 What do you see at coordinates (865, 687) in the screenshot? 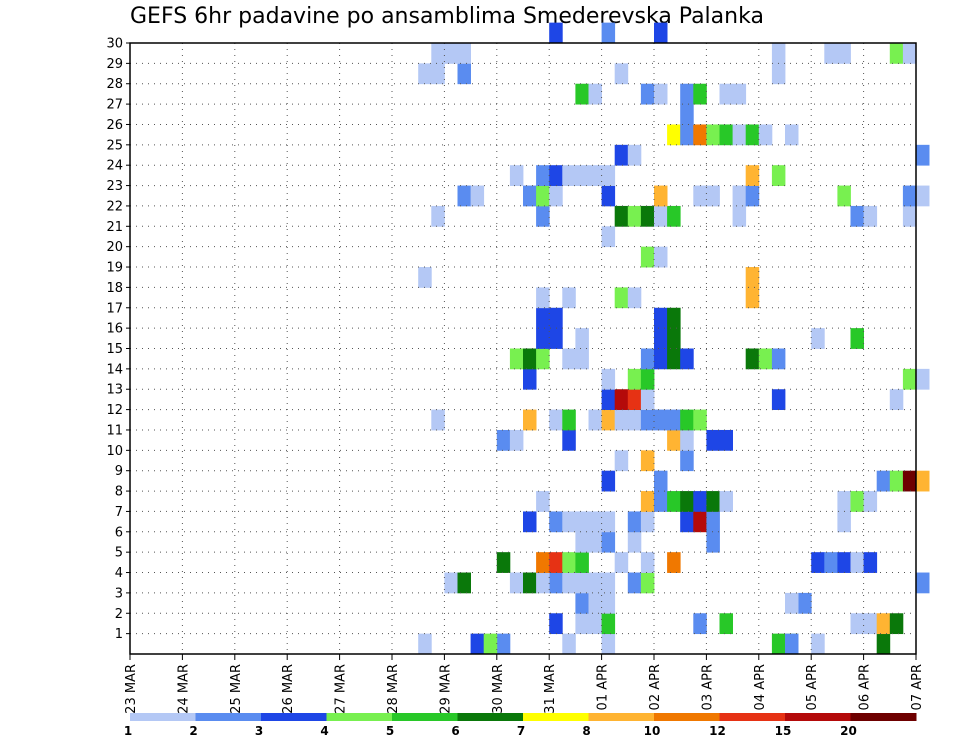
I see `x-tick-label: 06 APR` at bounding box center [865, 687].